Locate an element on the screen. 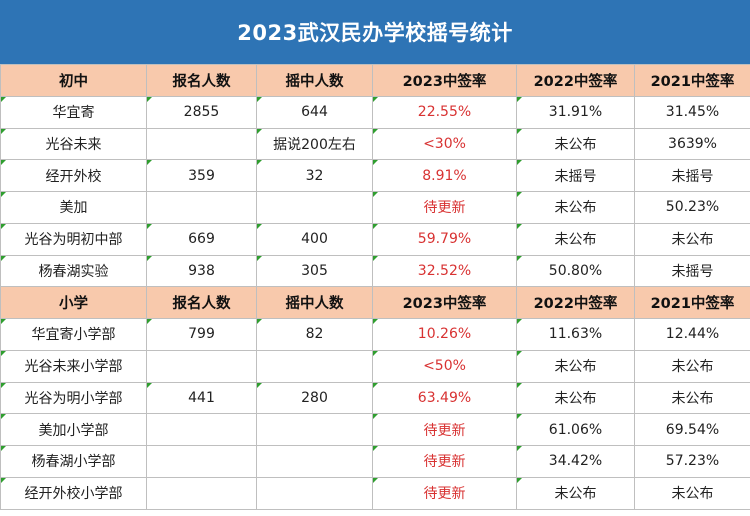 The image size is (750, 516). school-name-cell: 光谷未来小学部 is located at coordinates (73, 366).